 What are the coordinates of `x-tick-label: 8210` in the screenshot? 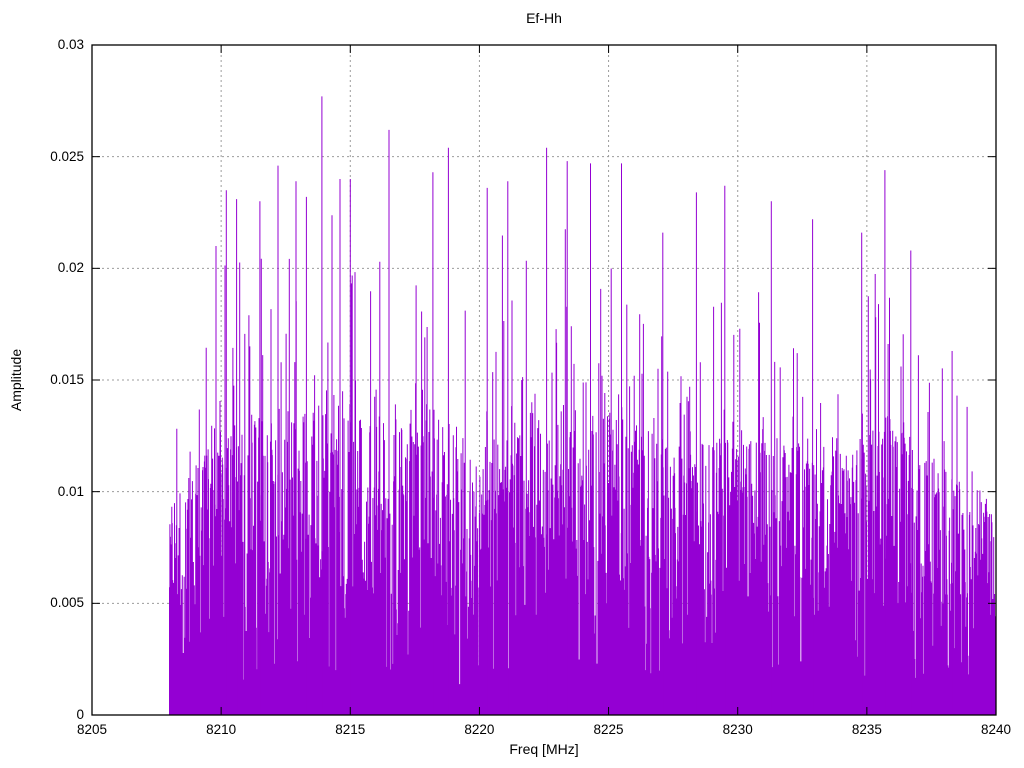 It's located at (221, 729).